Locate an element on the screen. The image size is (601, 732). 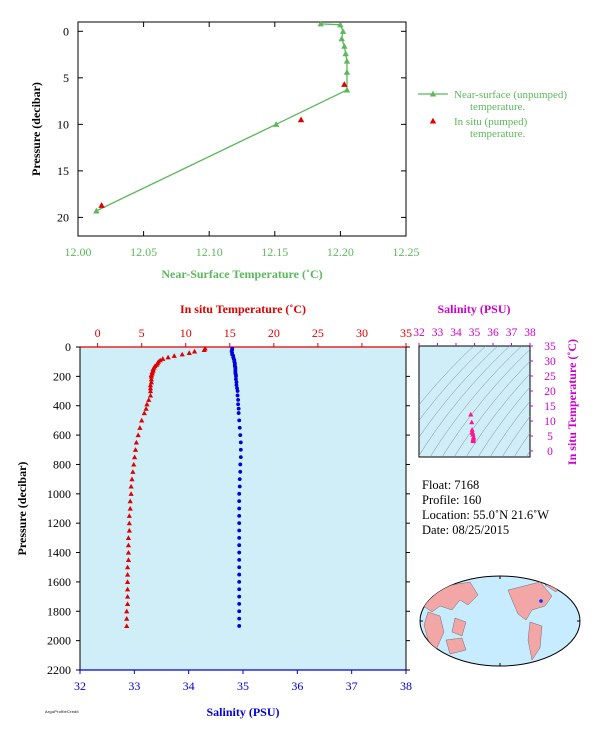
top-tick-label: 35 is located at coordinates (406, 333).